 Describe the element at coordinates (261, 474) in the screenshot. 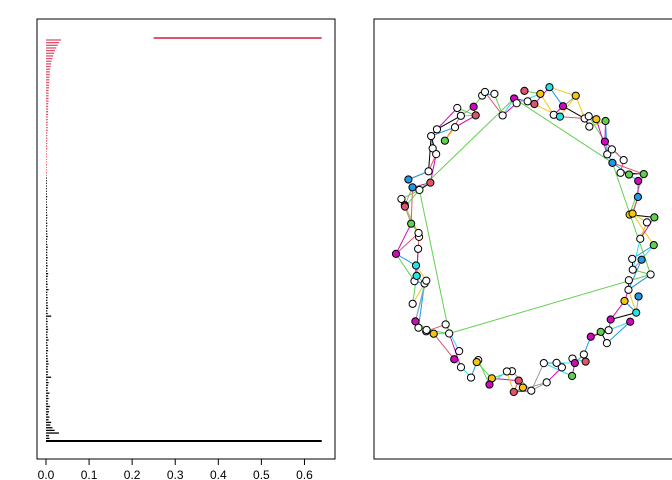

I see `x-tick-label: 0.5` at that location.